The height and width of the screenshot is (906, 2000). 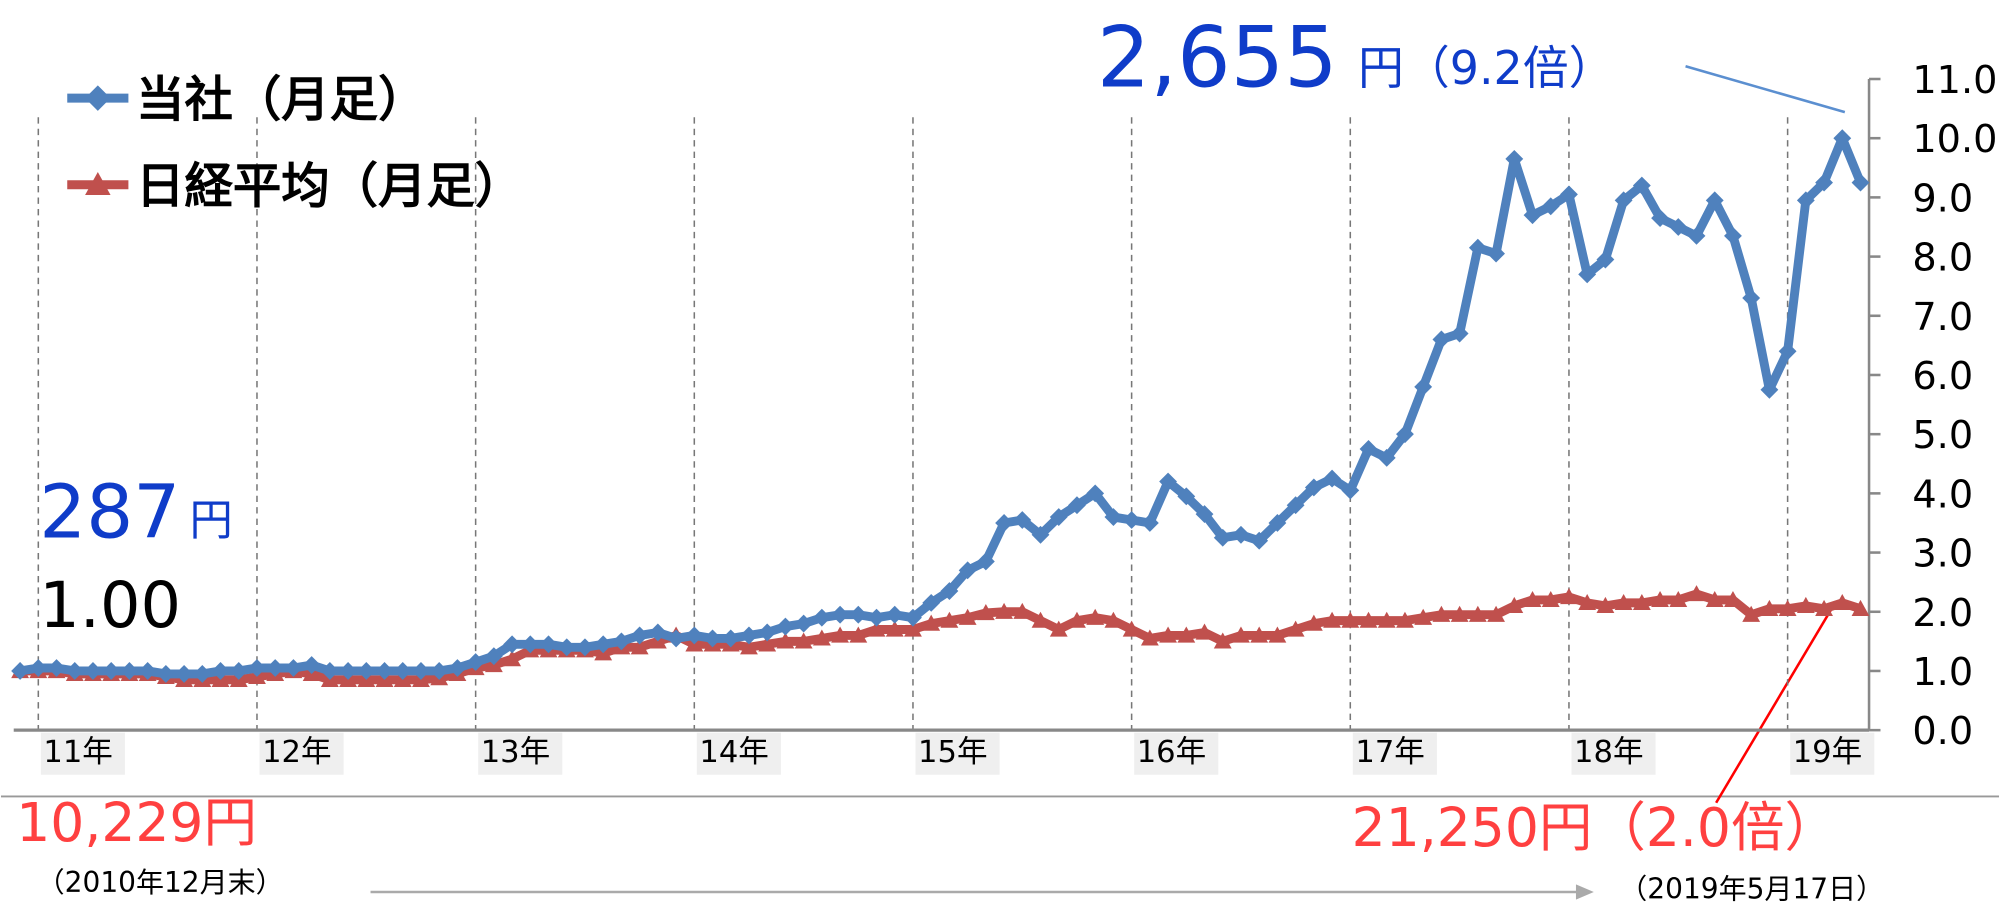 I want to click on x-tick-label: 12年, so click(x=296, y=752).